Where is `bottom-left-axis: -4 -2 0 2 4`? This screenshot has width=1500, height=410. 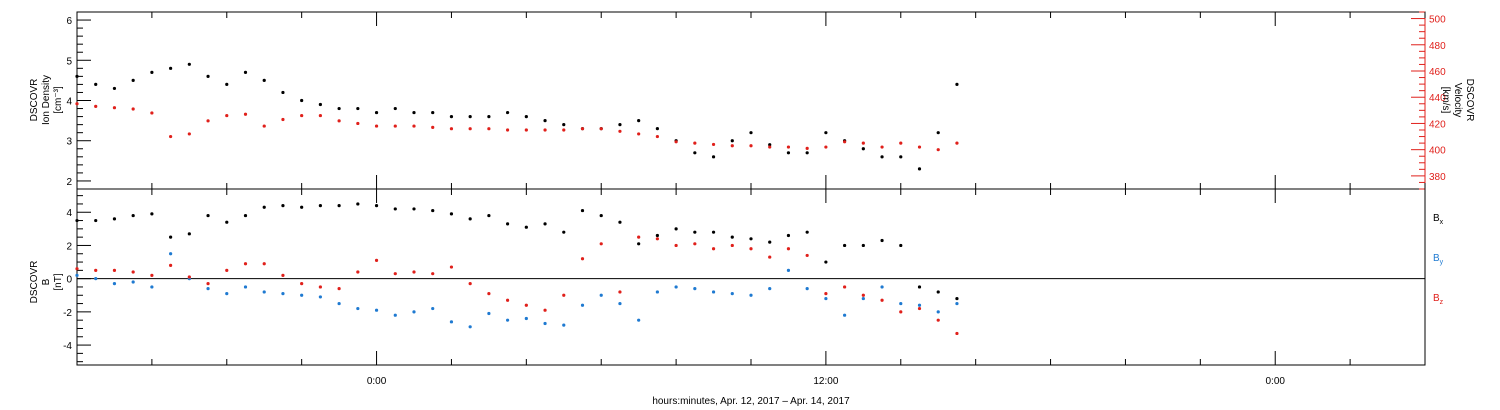
bottom-left-axis: -4 -2 0 2 4 is located at coordinates (77, 279).